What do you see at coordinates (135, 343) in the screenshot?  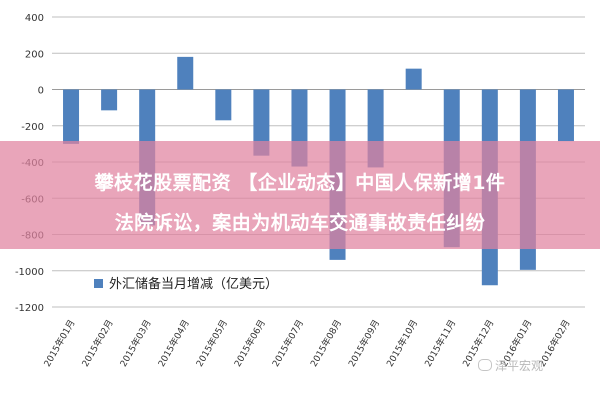 I see `x-tick-label: 2015年03月` at bounding box center [135, 343].